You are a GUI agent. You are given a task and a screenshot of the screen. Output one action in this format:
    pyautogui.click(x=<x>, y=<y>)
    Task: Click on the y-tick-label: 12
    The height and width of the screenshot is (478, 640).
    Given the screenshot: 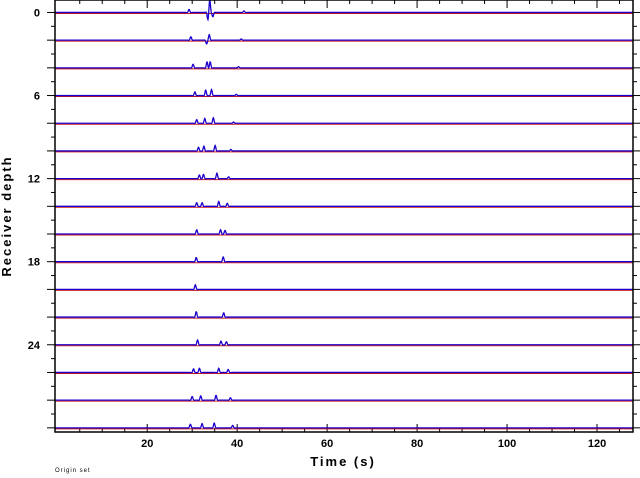 What is the action you would take?
    pyautogui.click(x=34, y=180)
    